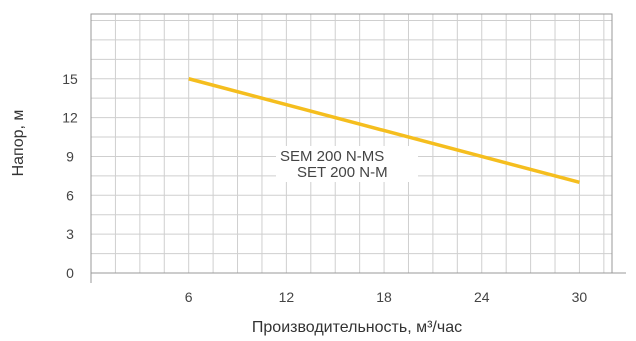 This screenshot has height=341, width=636. I want to click on y-tick-label: 15, so click(70, 79).